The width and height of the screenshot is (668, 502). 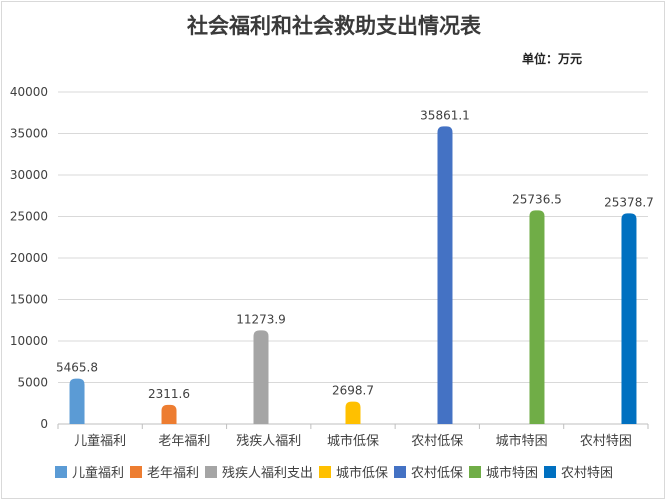 What do you see at coordinates (606, 441) in the screenshot?
I see `x-category-label: 农村特困` at bounding box center [606, 441].